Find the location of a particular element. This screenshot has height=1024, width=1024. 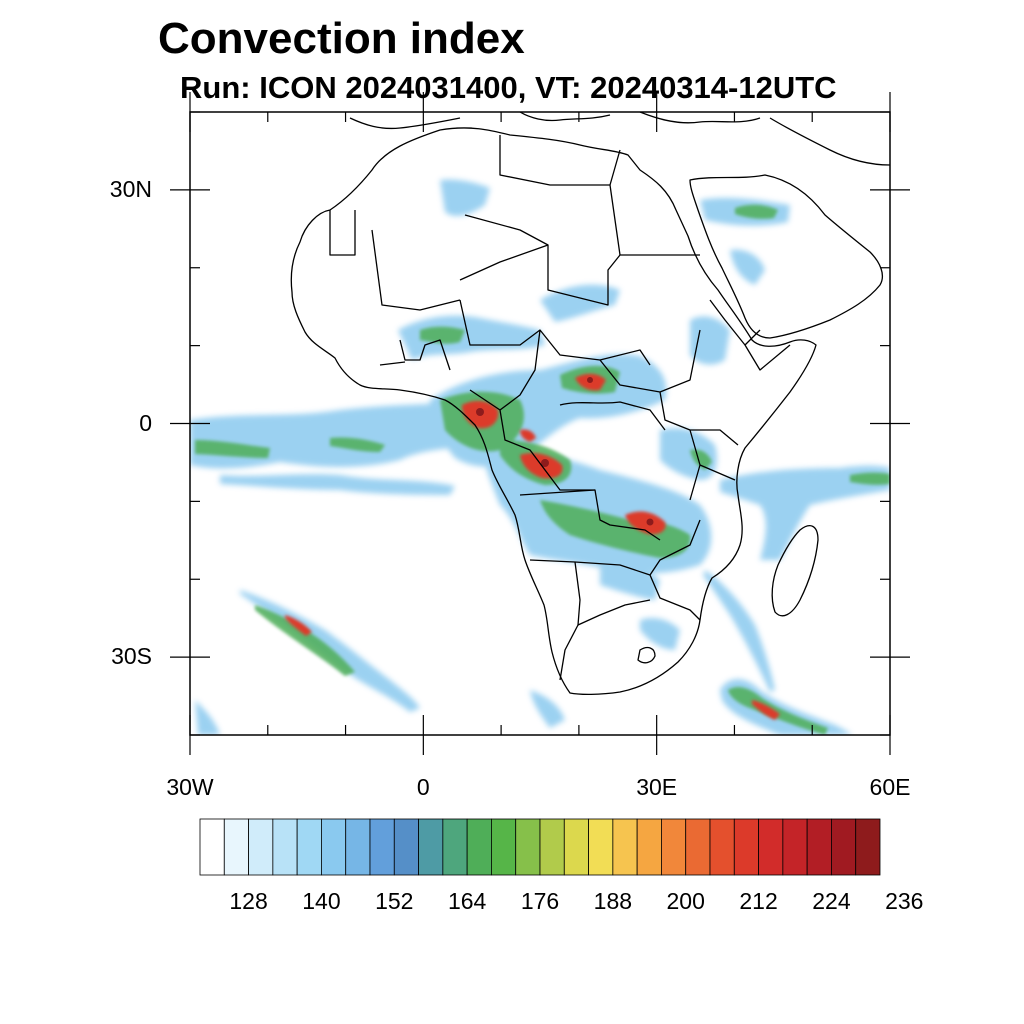

lat-label: 0 is located at coordinates (145, 422).